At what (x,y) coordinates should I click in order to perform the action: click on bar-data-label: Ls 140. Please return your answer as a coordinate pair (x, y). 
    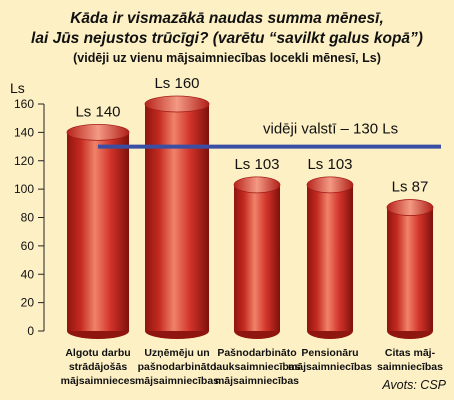
    Looking at the image, I should click on (97, 111).